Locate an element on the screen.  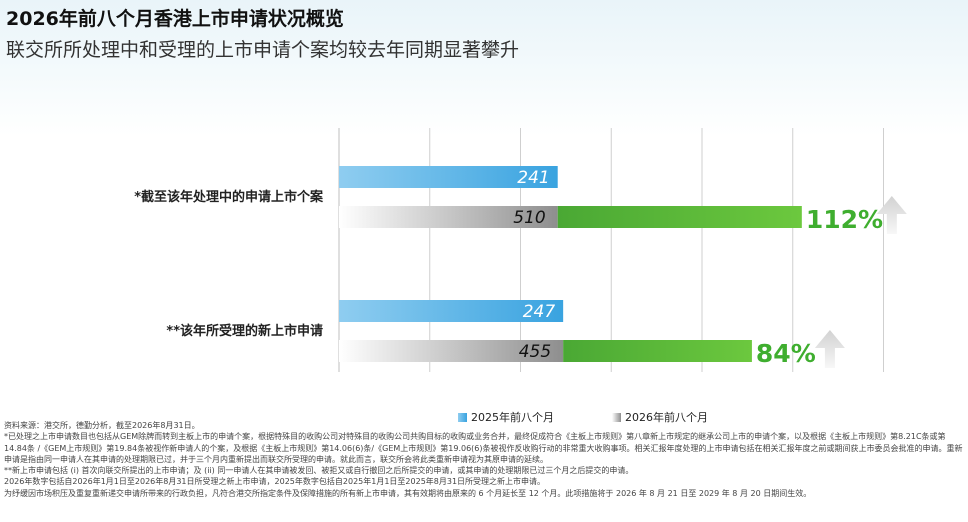
growth-percentage: 112% is located at coordinates (844, 219).